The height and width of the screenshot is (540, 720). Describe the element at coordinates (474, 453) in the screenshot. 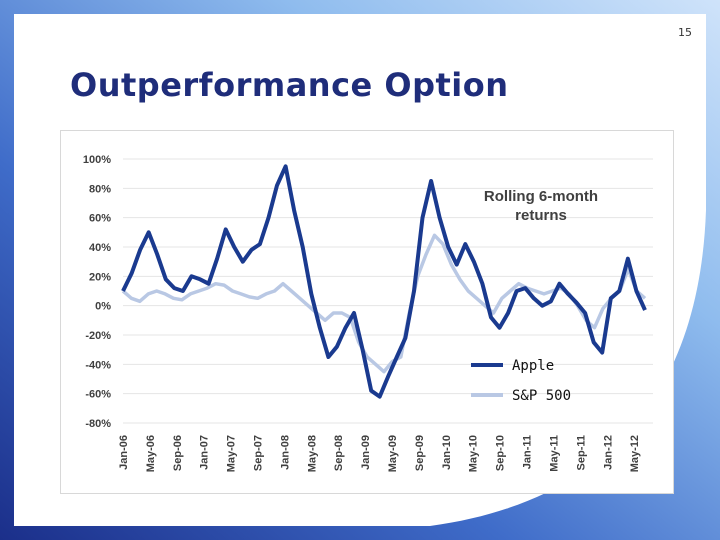

I see `x-tick-label: May-10` at that location.